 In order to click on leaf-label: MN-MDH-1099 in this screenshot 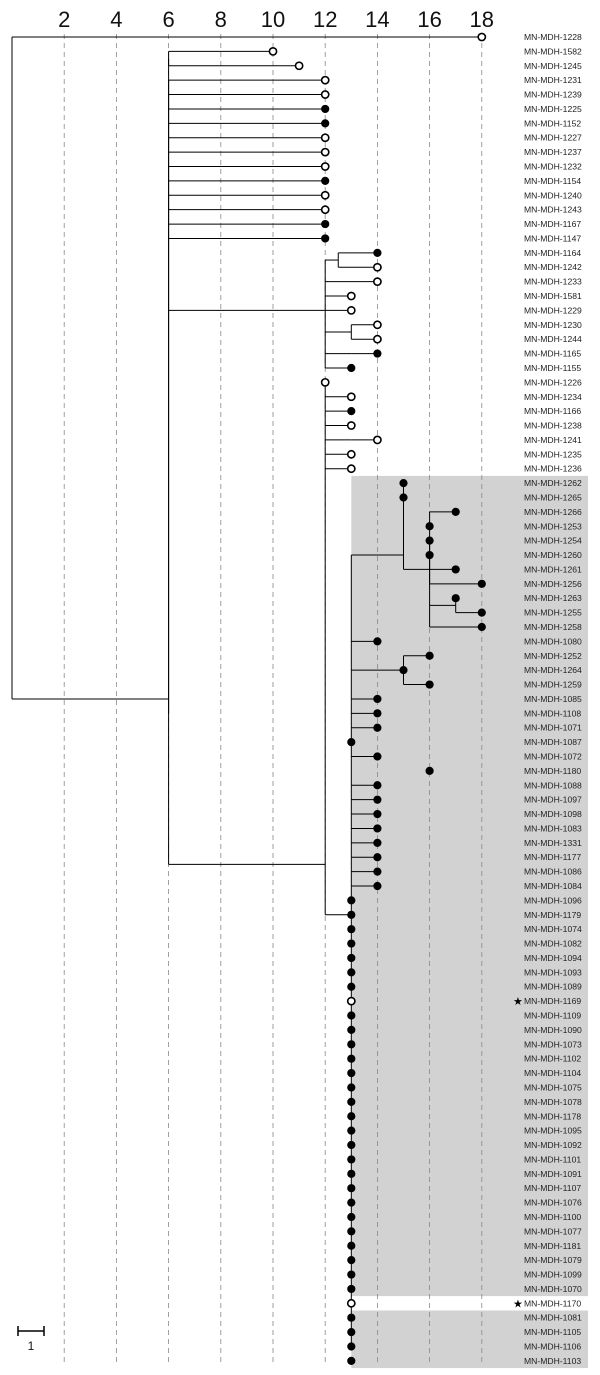, I will do `click(553, 1275)`.